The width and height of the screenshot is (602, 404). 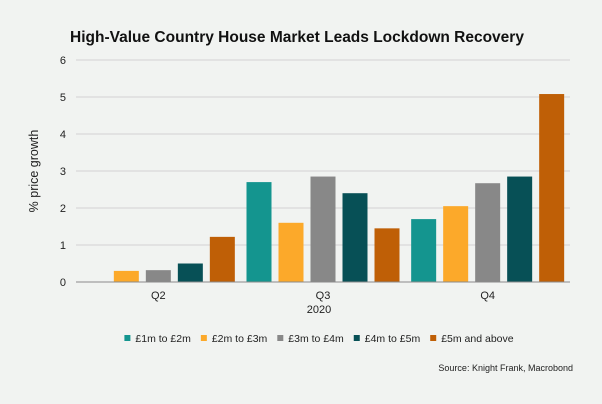 What do you see at coordinates (63, 61) in the screenshot?
I see `y-tick-label: 6` at bounding box center [63, 61].